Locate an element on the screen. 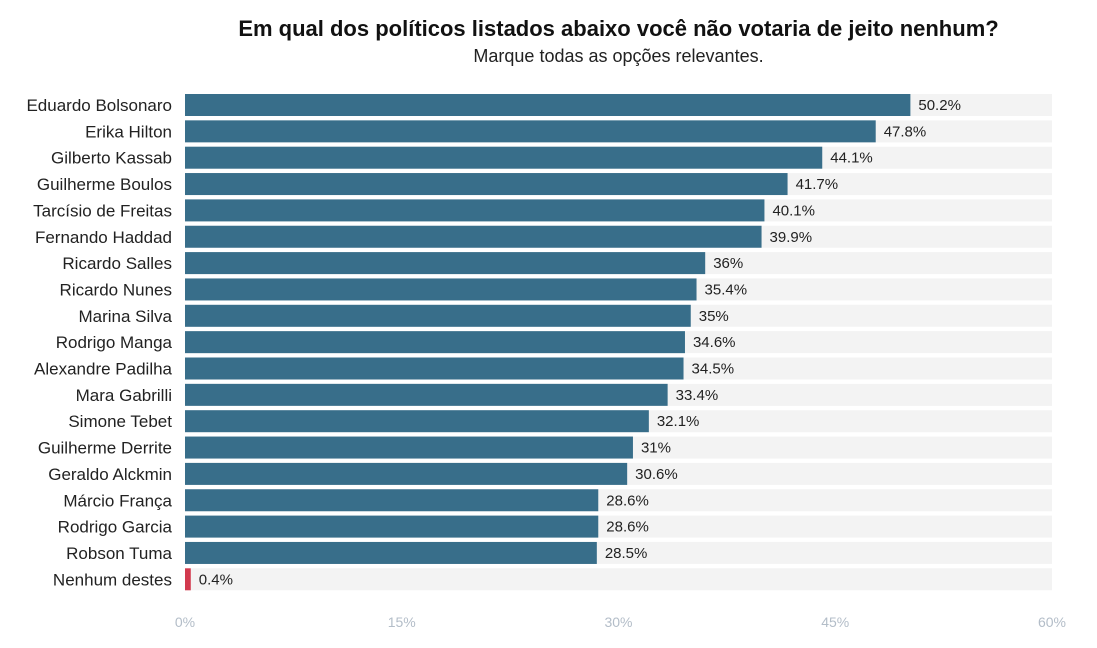 The height and width of the screenshot is (648, 1097). value-label: 30.6% is located at coordinates (656, 474).